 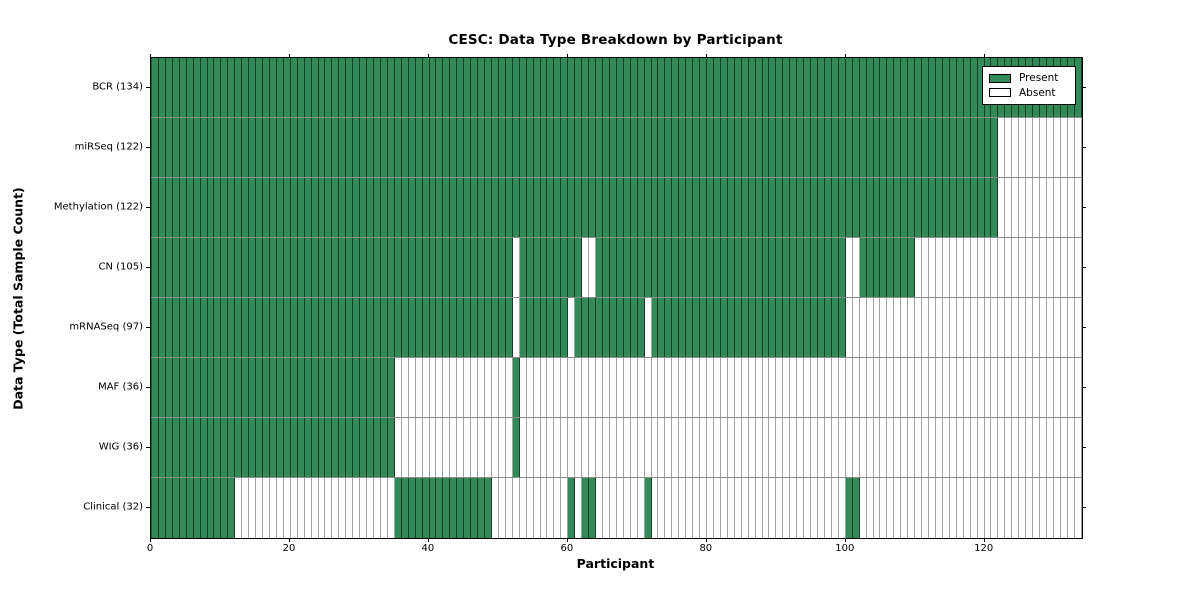 What do you see at coordinates (1029, 93) in the screenshot?
I see `legend-entry-absent: Absent` at bounding box center [1029, 93].